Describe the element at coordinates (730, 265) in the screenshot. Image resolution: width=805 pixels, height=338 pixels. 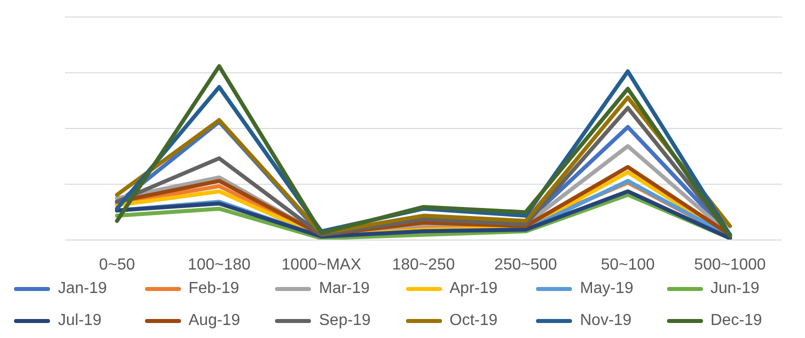
I see `x-tick-label: 500~1000` at that location.